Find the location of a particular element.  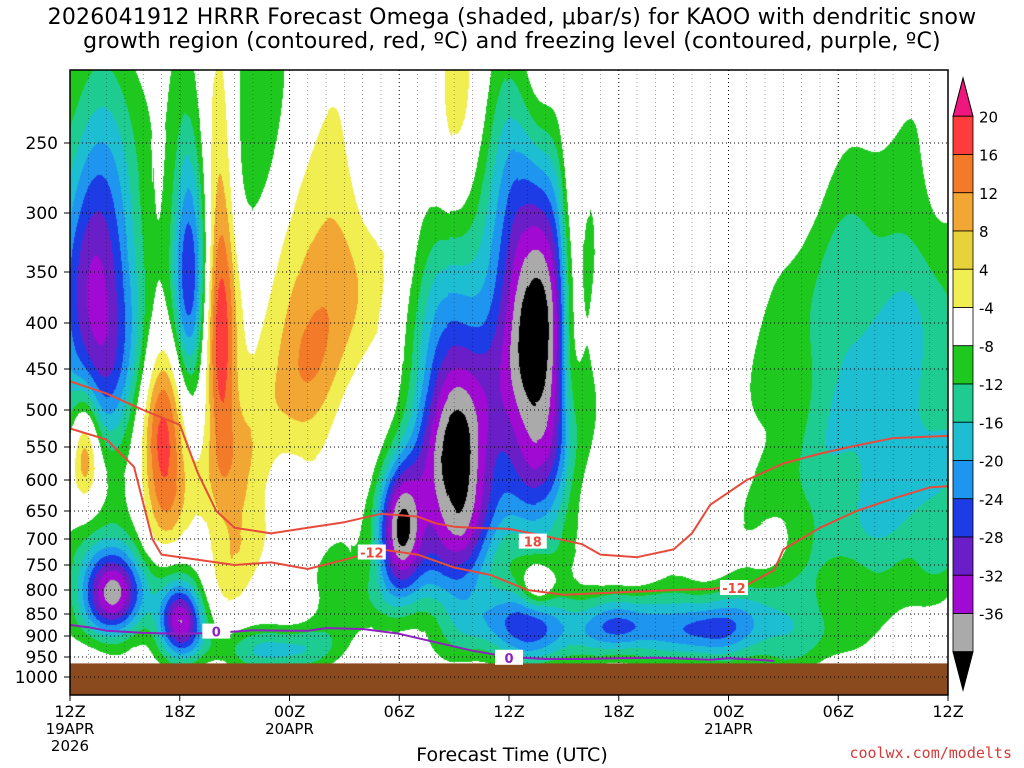

colorbar-label: -20 is located at coordinates (991, 462).